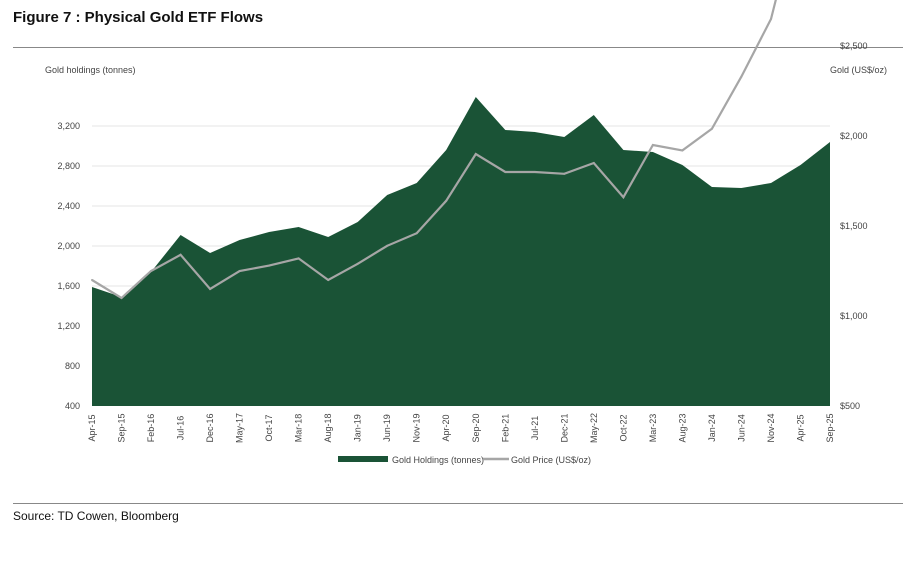 The width and height of the screenshot is (909, 567). What do you see at coordinates (151, 428) in the screenshot?
I see `x-tick-label: Feb-16` at bounding box center [151, 428].